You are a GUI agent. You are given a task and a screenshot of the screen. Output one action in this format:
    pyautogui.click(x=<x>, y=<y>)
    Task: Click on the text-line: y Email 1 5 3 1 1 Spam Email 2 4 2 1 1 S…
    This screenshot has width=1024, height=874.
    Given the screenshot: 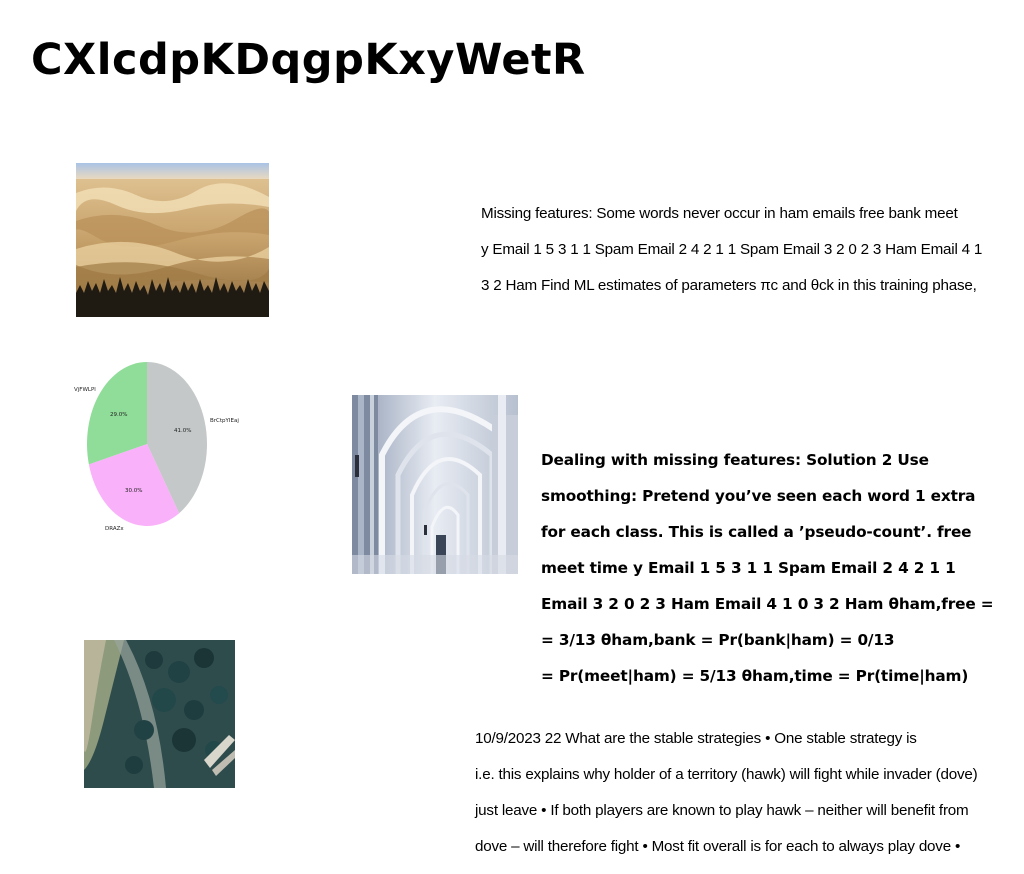 What is the action you would take?
    pyautogui.click(x=732, y=249)
    